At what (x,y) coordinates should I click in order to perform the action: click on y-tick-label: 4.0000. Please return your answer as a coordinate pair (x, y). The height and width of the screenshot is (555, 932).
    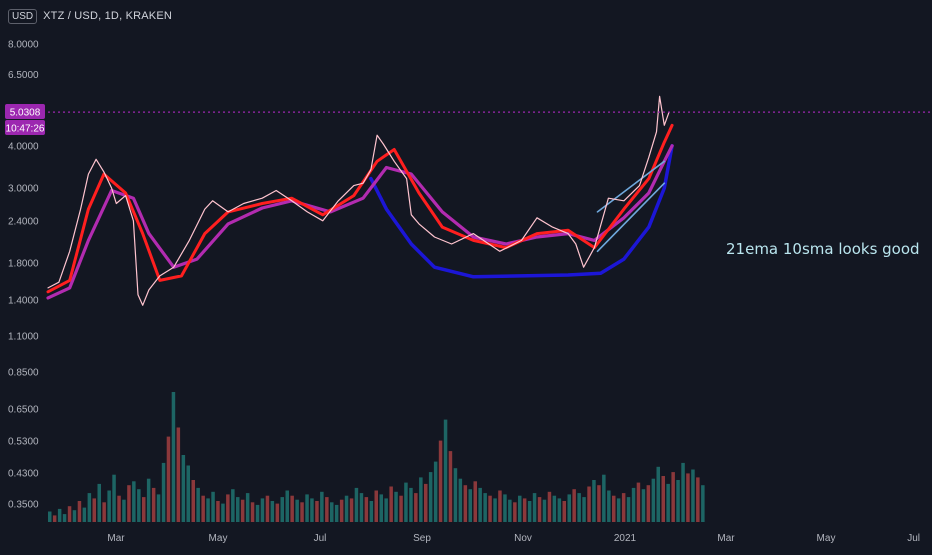
    Looking at the image, I should click on (23, 146).